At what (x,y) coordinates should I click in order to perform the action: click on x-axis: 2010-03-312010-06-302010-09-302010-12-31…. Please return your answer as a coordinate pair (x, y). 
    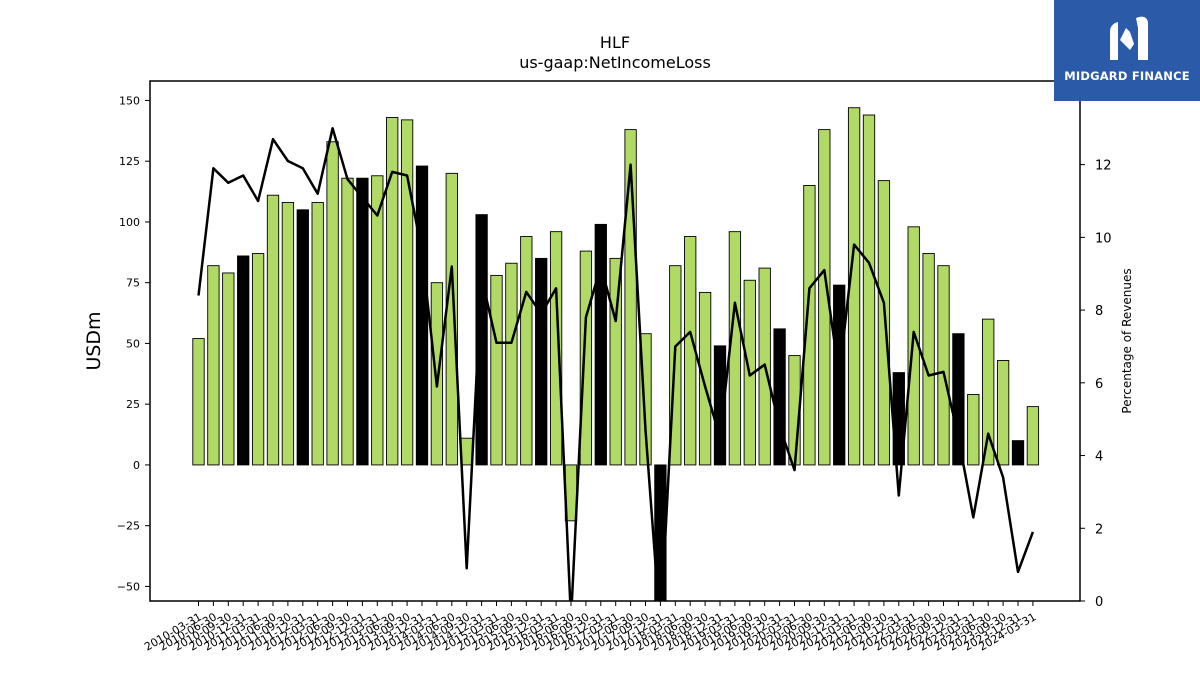
    Looking at the image, I should click on (590, 627).